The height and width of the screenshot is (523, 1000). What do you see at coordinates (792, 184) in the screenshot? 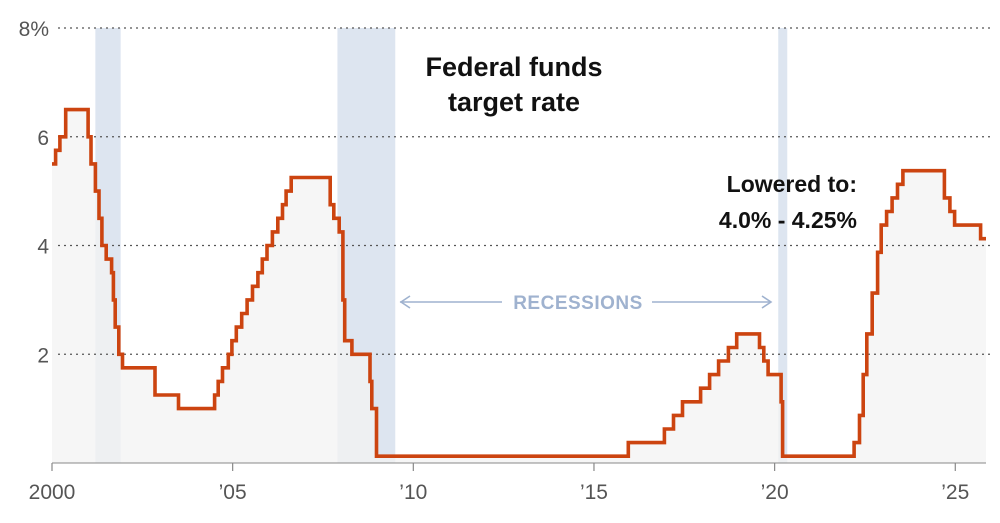
I see `annotation-line-1: Lowered to:` at bounding box center [792, 184].